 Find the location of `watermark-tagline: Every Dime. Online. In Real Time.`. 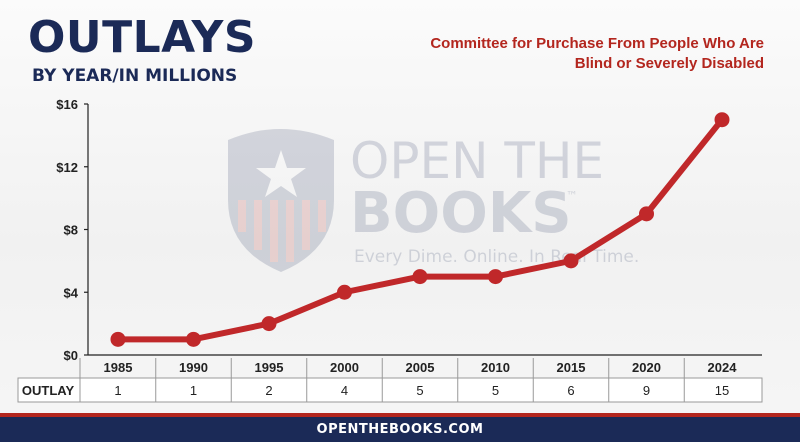

watermark-tagline: Every Dime. Online. In Real Time. is located at coordinates (496, 257).